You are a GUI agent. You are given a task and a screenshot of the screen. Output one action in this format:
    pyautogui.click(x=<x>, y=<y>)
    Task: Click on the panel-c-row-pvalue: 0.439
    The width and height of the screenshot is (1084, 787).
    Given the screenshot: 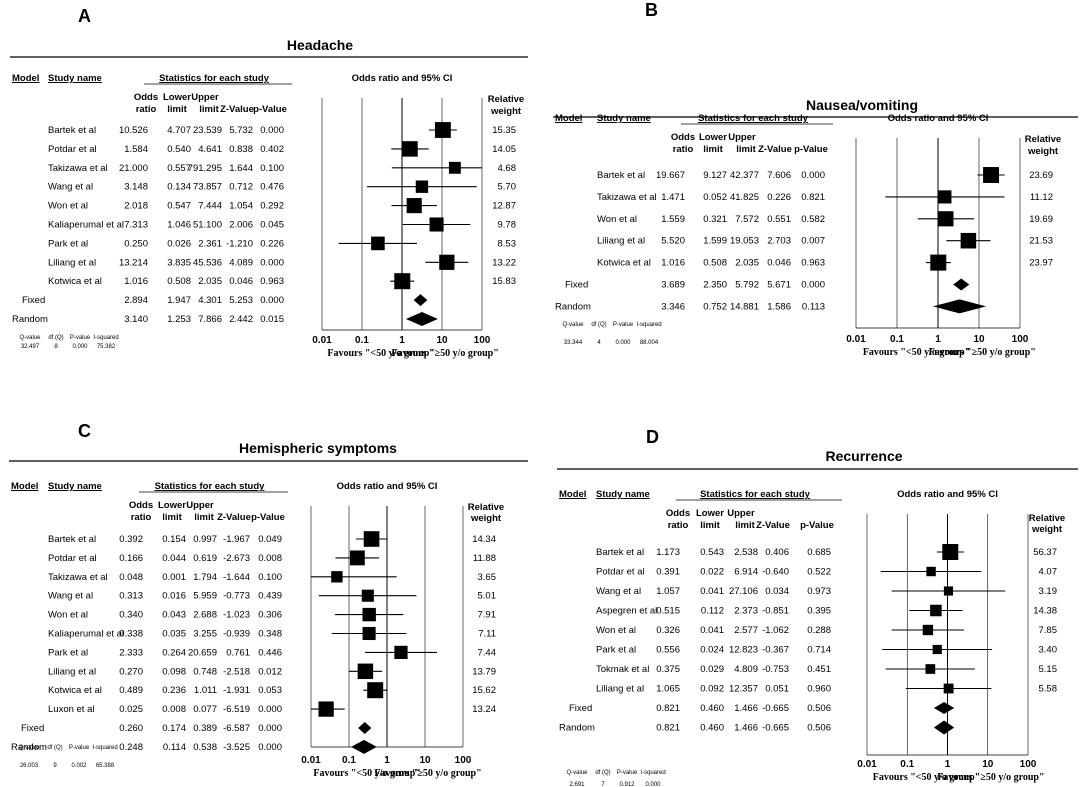 What is the action you would take?
    pyautogui.click(x=270, y=596)
    